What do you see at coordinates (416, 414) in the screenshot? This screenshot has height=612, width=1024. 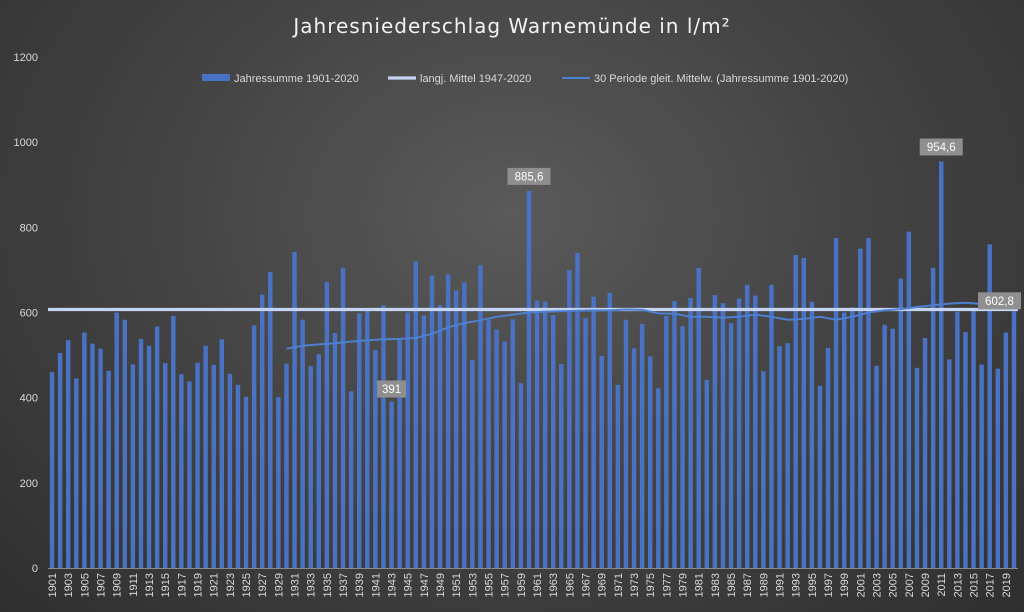 I see `bar-1946` at bounding box center [416, 414].